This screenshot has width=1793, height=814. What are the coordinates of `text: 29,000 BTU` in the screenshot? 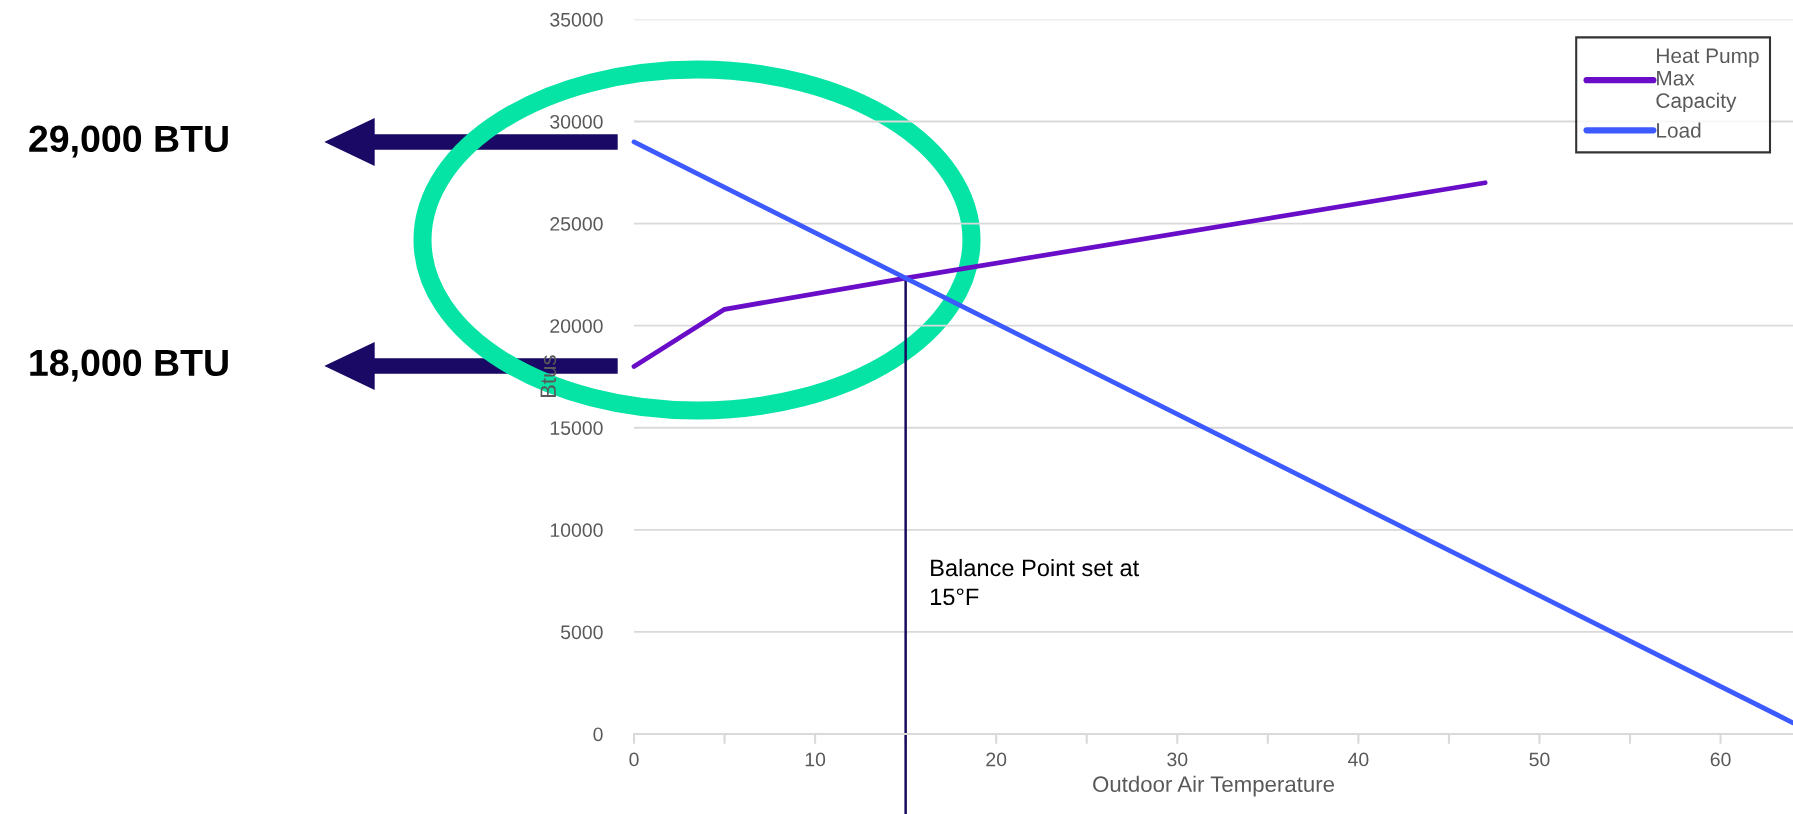 It's located at (128, 141).